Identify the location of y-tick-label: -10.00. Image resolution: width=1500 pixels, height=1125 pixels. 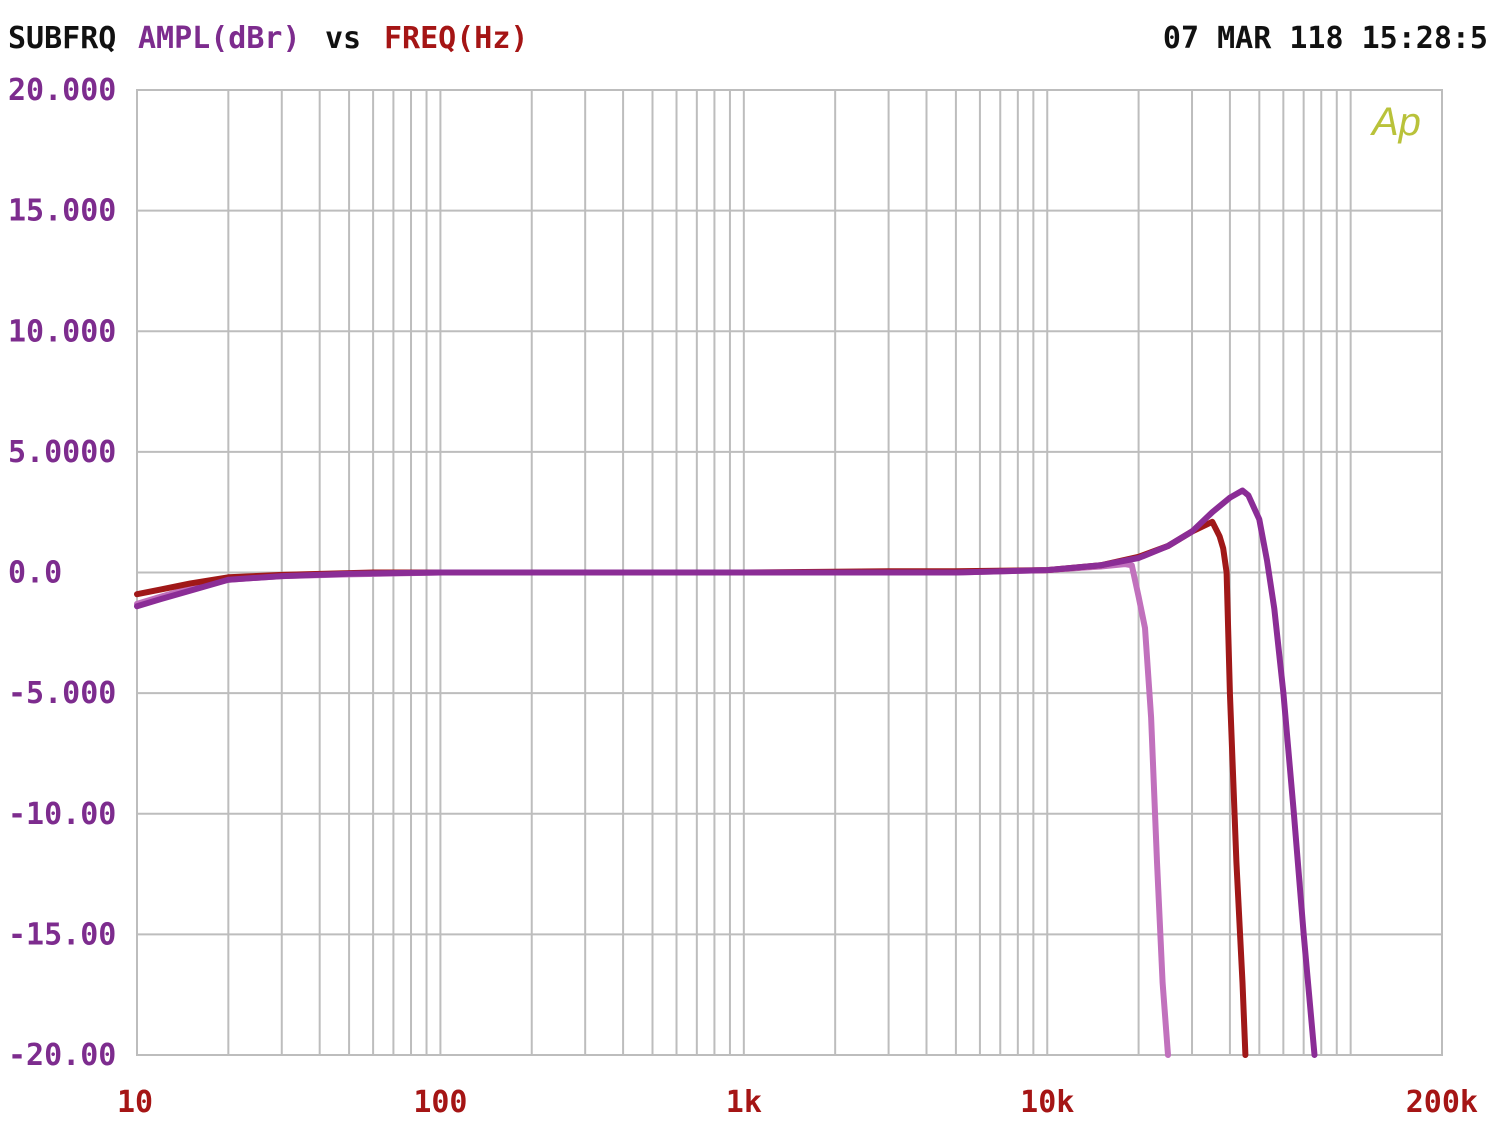
(62, 814).